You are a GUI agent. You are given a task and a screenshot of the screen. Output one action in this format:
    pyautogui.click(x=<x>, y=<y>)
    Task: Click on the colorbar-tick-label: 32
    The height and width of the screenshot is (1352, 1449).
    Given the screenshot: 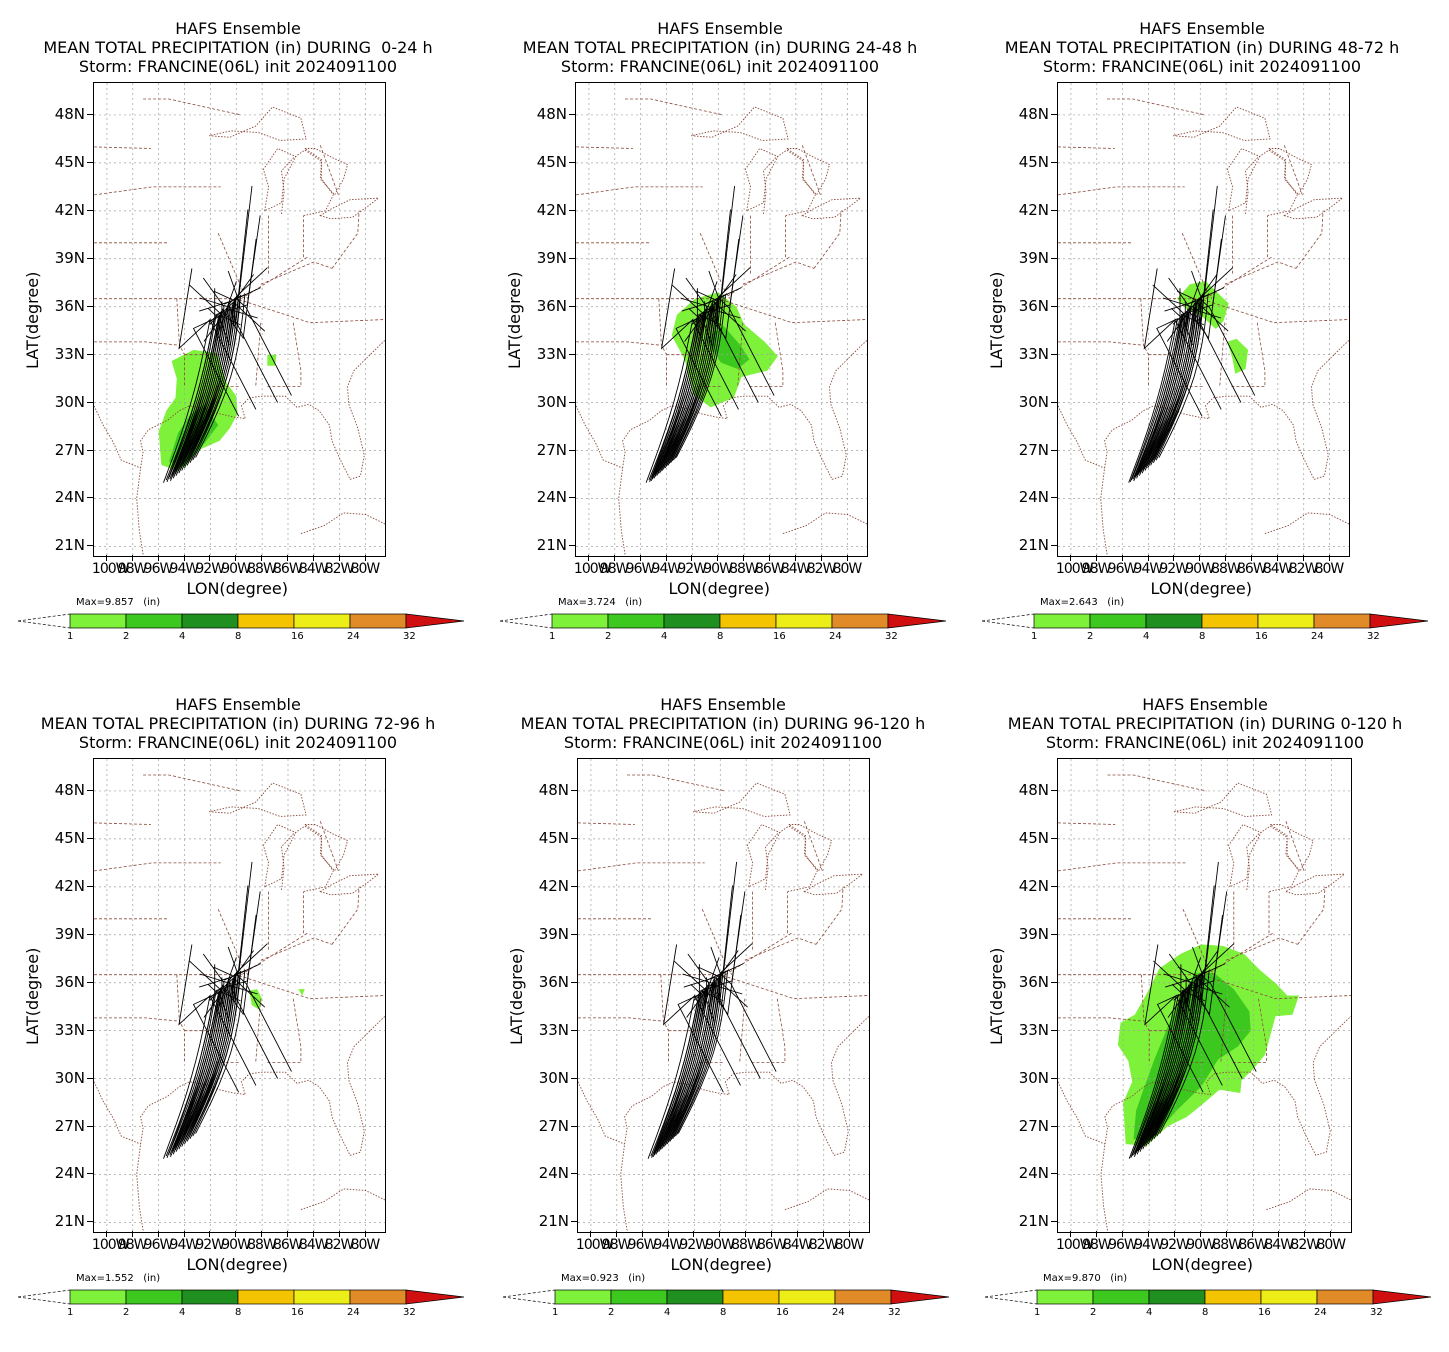 What is the action you would take?
    pyautogui.click(x=409, y=1312)
    